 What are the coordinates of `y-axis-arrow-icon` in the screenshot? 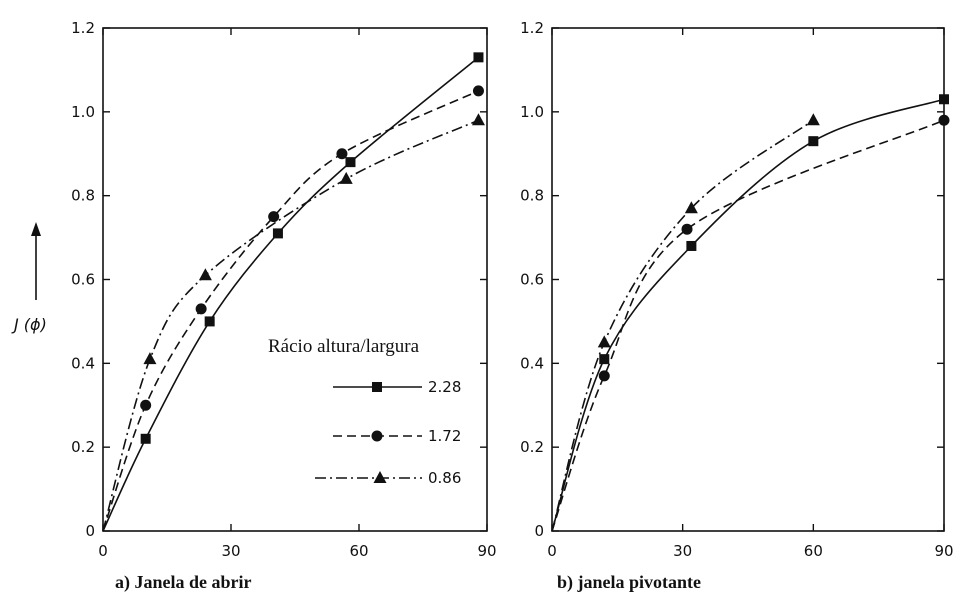 It's located at (36, 261).